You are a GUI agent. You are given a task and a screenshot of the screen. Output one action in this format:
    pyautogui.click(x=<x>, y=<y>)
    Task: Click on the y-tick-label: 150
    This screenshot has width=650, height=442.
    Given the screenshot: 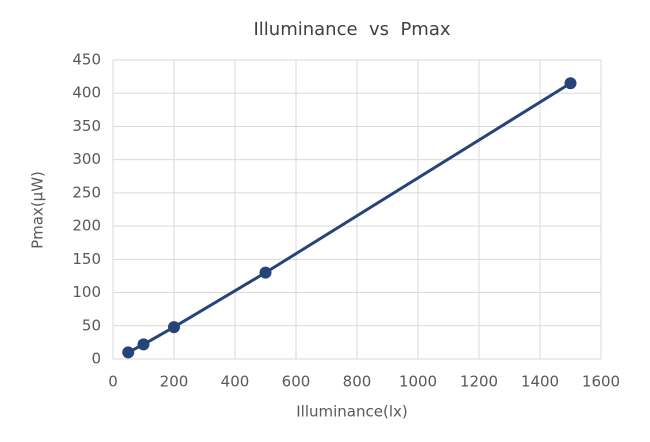 What is the action you would take?
    pyautogui.click(x=86, y=259)
    